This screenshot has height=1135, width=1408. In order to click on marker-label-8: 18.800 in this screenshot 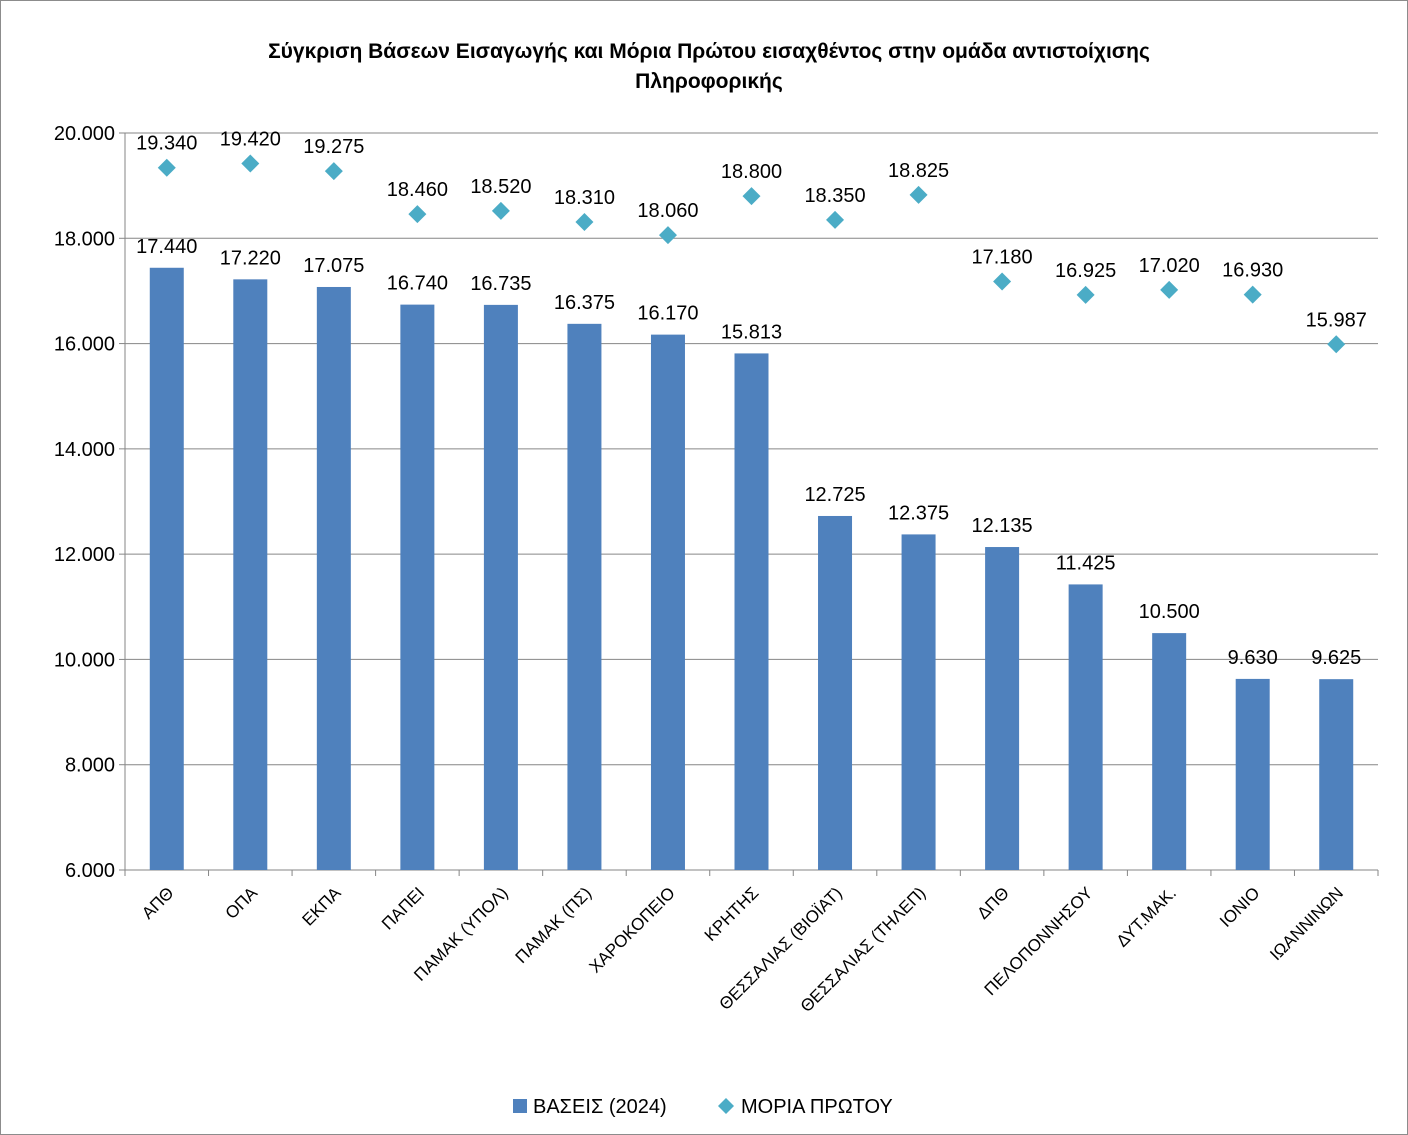, I will do `click(751, 172)`.